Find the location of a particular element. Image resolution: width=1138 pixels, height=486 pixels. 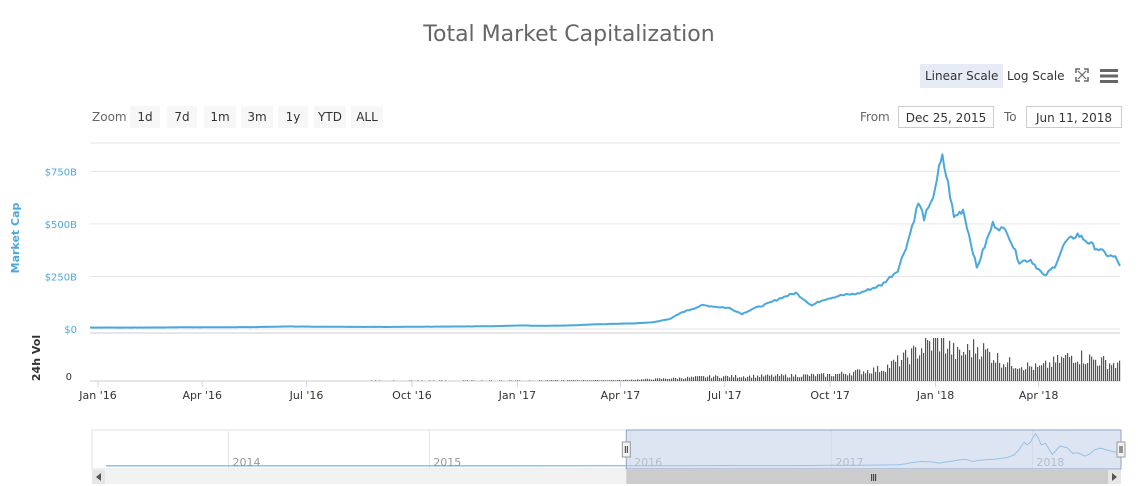

x-tick-label: Jan '18 is located at coordinates (935, 395).